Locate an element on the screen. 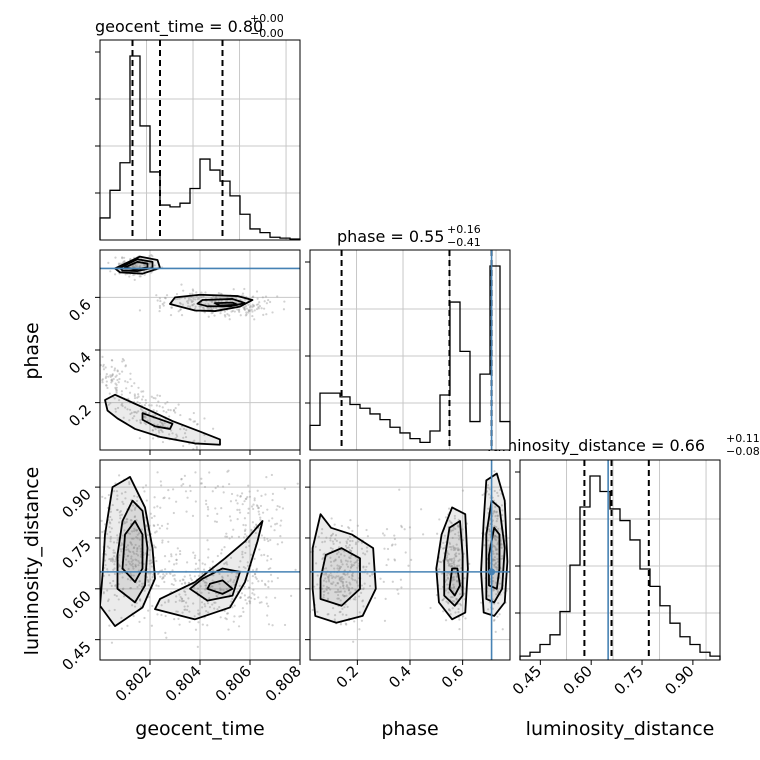 This screenshot has height=760, width=760. title-phase-minus: −0.41 is located at coordinates (464, 242).